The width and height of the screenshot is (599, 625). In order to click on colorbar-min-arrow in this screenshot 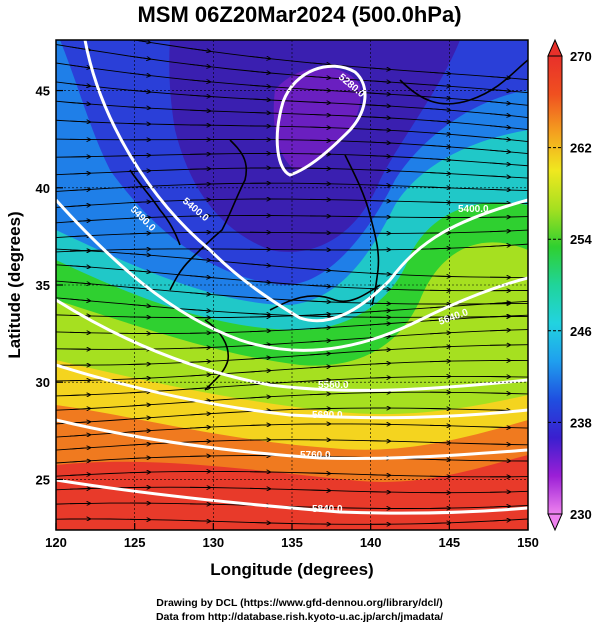, I will do `click(555, 522)`.